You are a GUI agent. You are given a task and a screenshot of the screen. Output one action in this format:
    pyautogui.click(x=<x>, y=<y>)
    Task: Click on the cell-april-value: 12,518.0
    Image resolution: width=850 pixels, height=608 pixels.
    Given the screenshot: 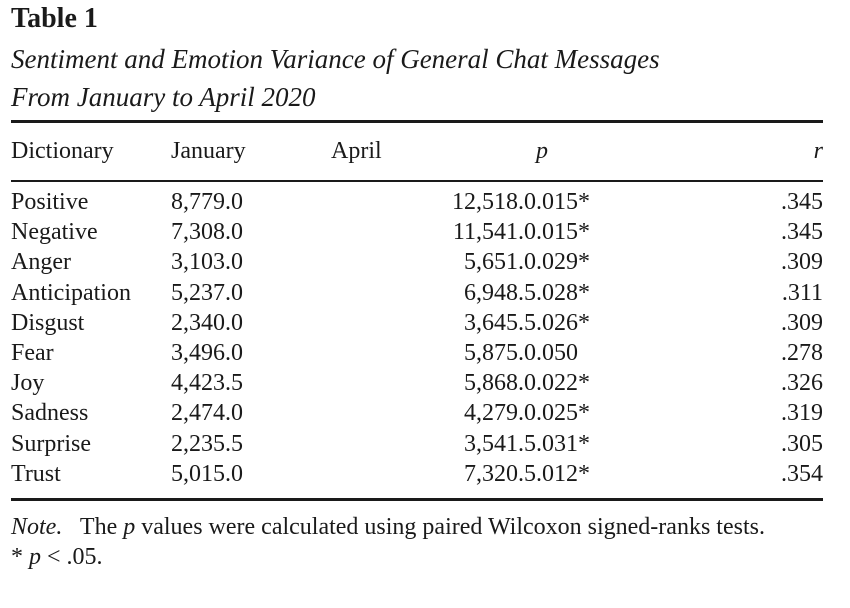 What is the action you would take?
    pyautogui.click(x=494, y=202)
    